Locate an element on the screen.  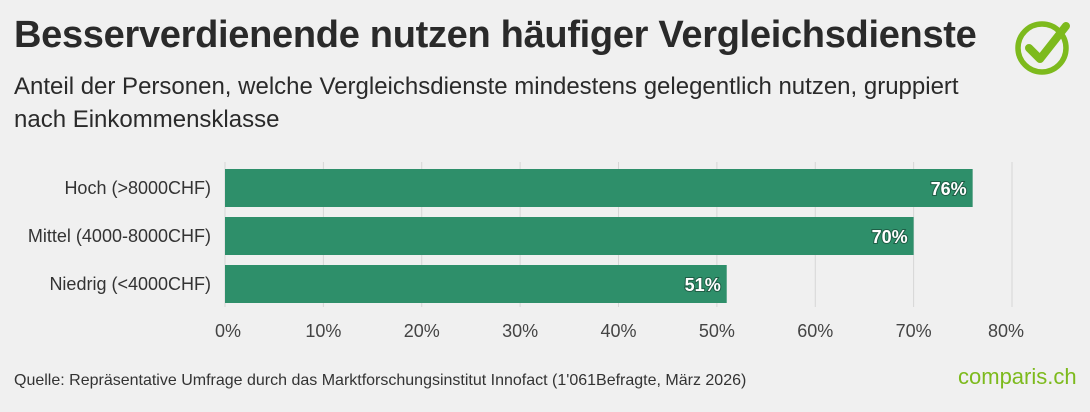
x-tick-label: 40% is located at coordinates (618, 331).